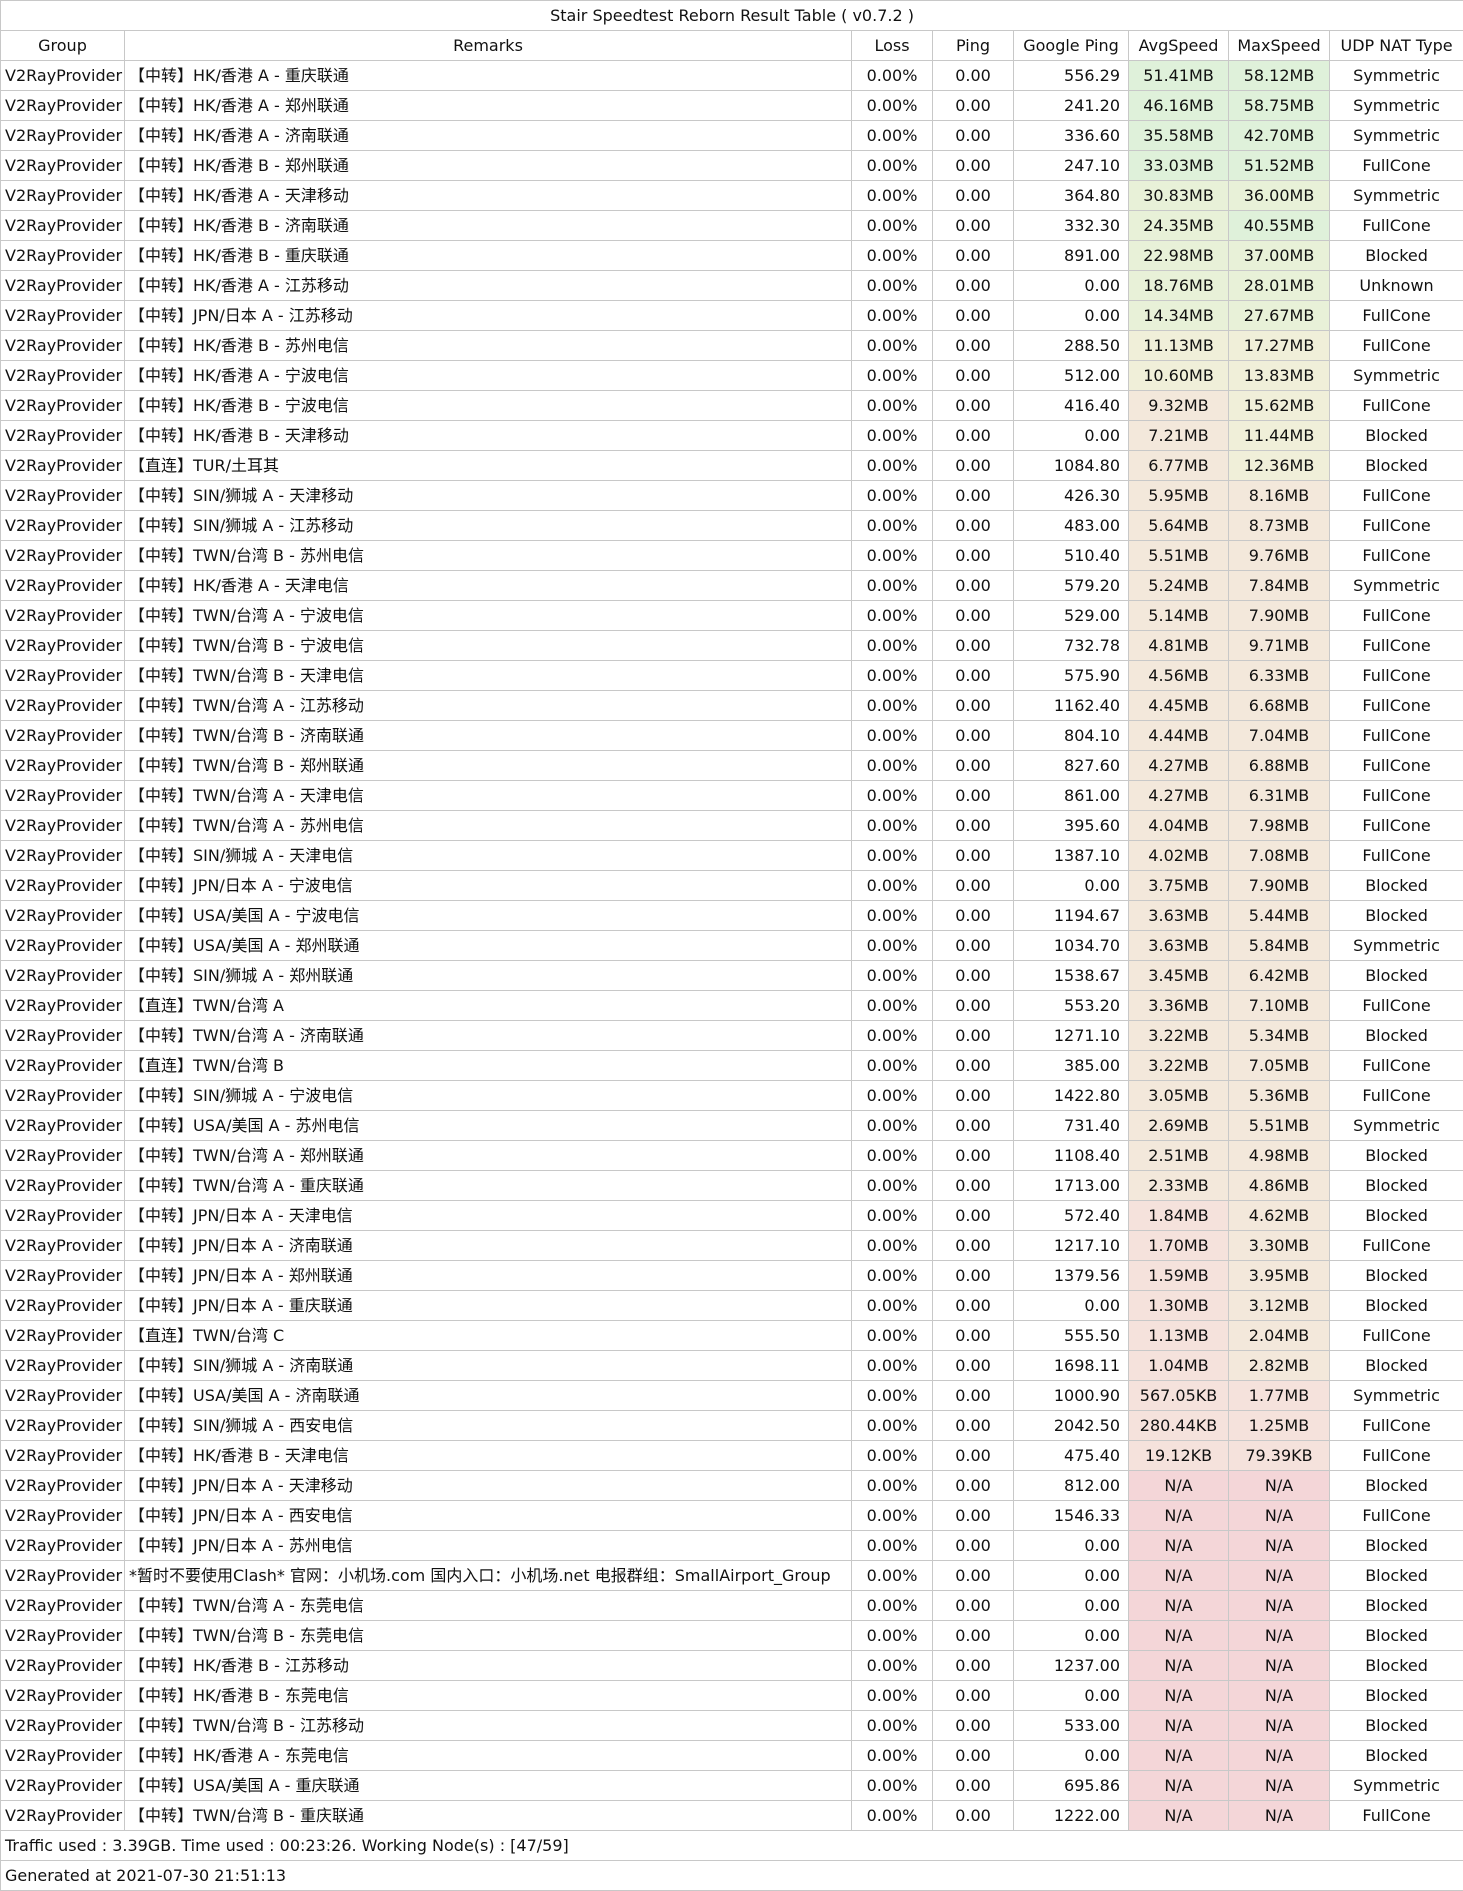 The image size is (1463, 1891). What do you see at coordinates (1279, 1156) in the screenshot?
I see `cell-max-speed: 4.98MB` at bounding box center [1279, 1156].